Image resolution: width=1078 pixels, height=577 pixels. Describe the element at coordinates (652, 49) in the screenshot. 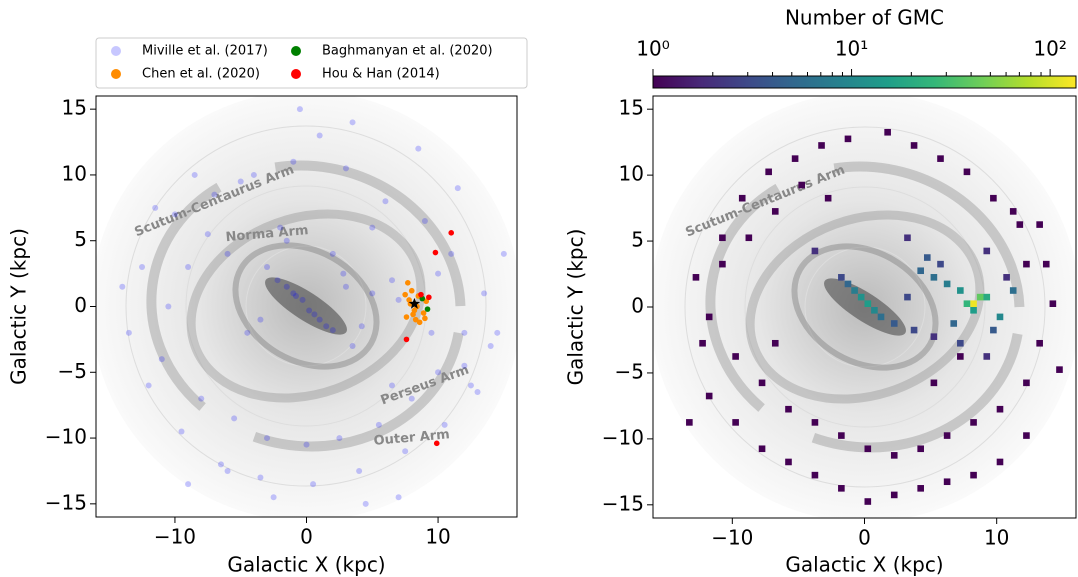

I see `colorbar-tick-label: 10⁰` at that location.